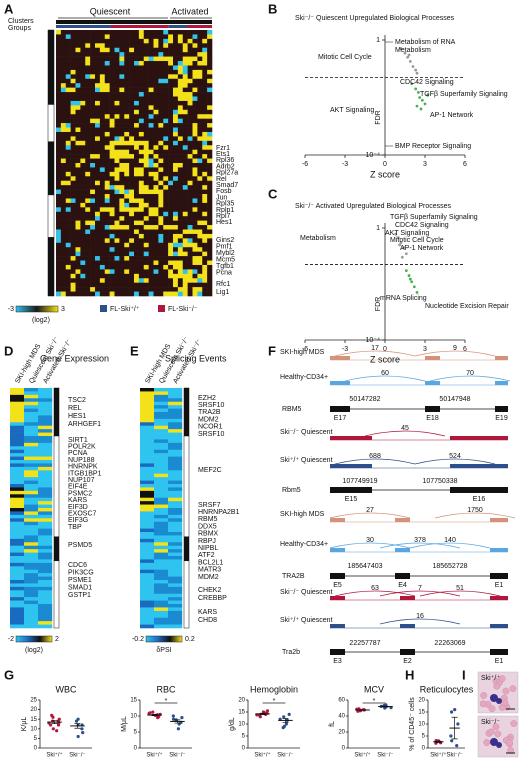 The width and height of the screenshot is (520, 760). Describe the element at coordinates (370, 515) in the screenshot. I see `junction-arc` at that location.